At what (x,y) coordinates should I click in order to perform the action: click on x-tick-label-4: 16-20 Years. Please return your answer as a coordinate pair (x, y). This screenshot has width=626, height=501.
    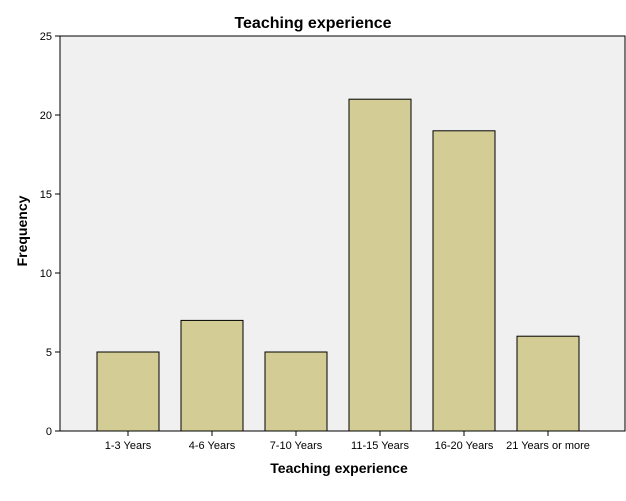
    Looking at the image, I should click on (464, 446).